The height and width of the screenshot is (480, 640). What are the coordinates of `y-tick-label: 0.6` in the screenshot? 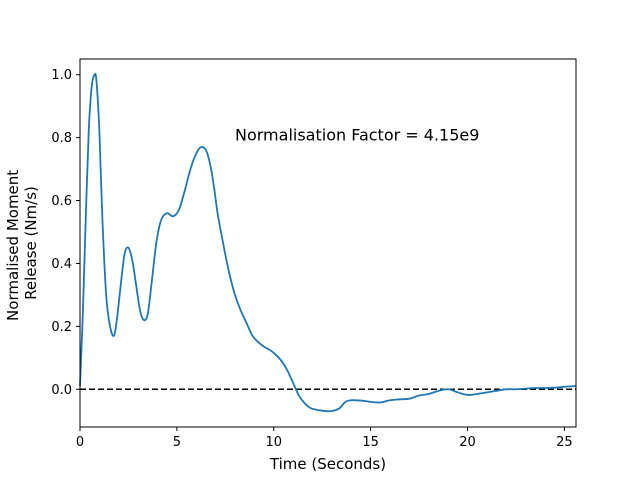 It's located at (61, 201).